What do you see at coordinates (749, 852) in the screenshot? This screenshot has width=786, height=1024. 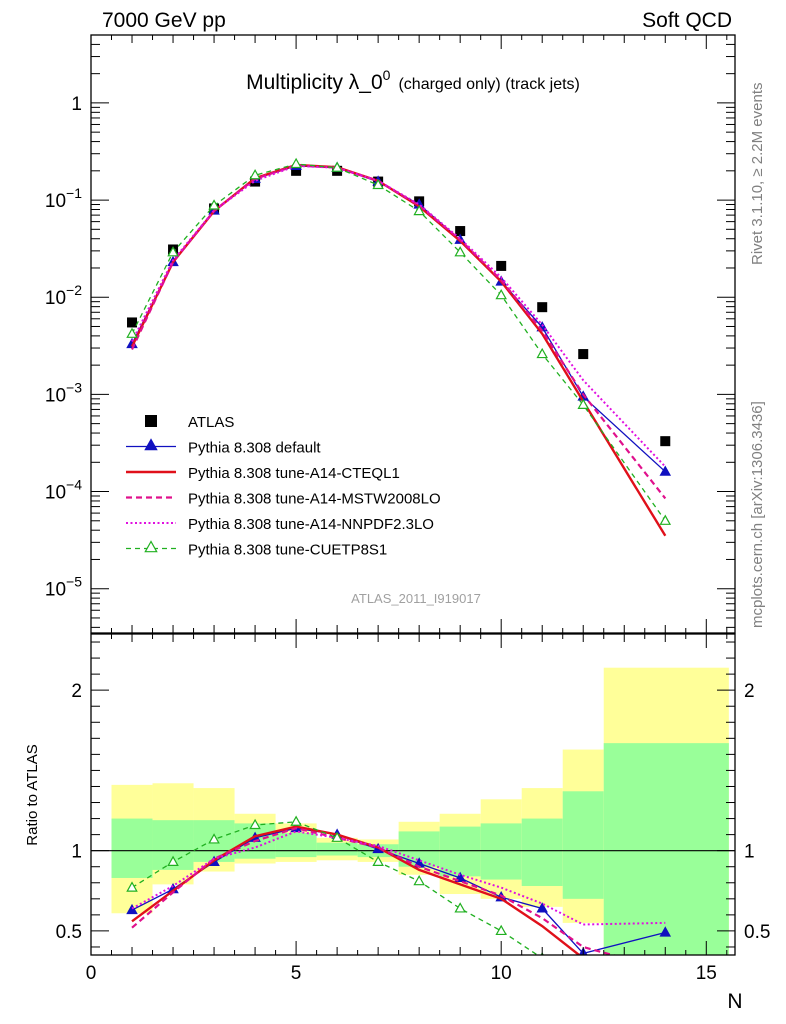 I see `ratio-y-tick-right-1: 1` at bounding box center [749, 852].